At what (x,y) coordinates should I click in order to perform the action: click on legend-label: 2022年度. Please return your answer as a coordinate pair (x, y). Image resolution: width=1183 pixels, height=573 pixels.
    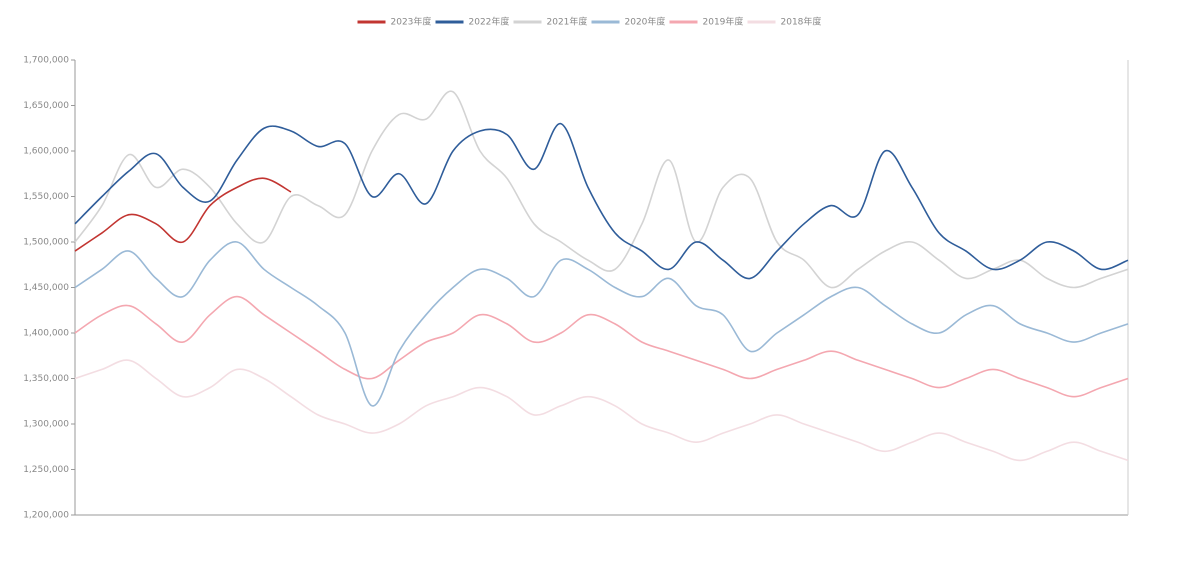
    Looking at the image, I should click on (489, 22).